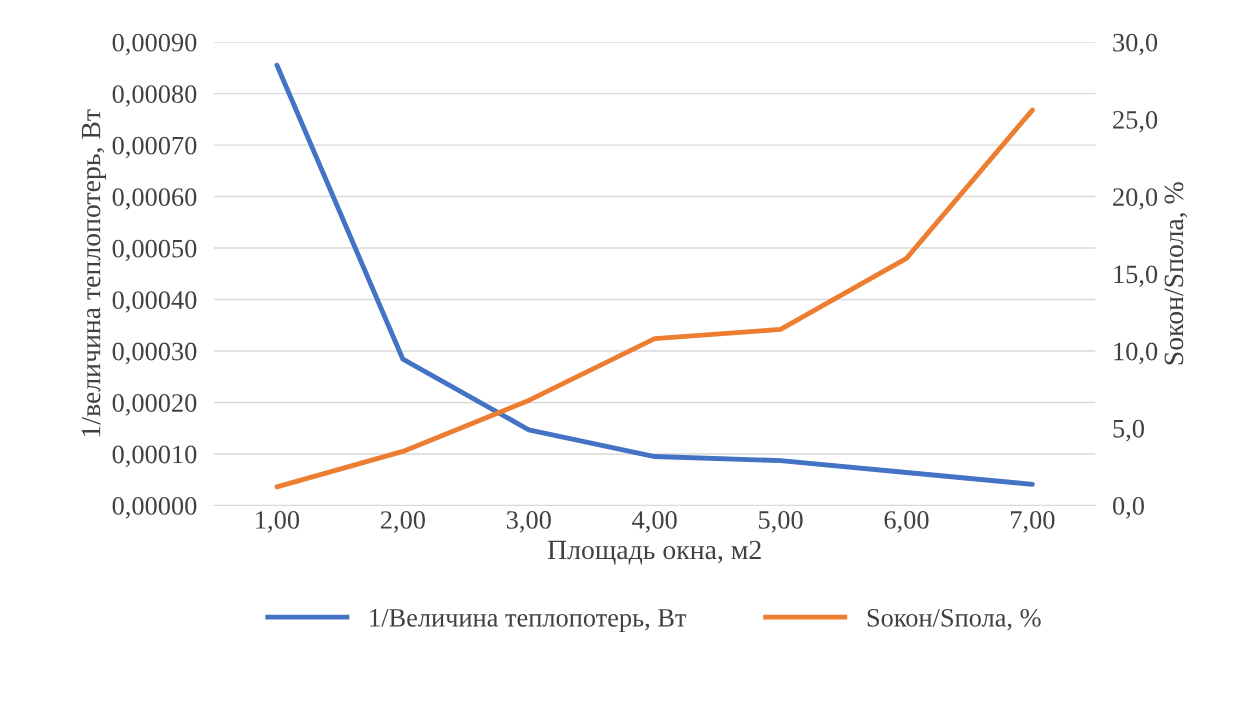 The height and width of the screenshot is (702, 1259). What do you see at coordinates (1033, 522) in the screenshot?
I see `x-tick-label: 7,00` at bounding box center [1033, 522].